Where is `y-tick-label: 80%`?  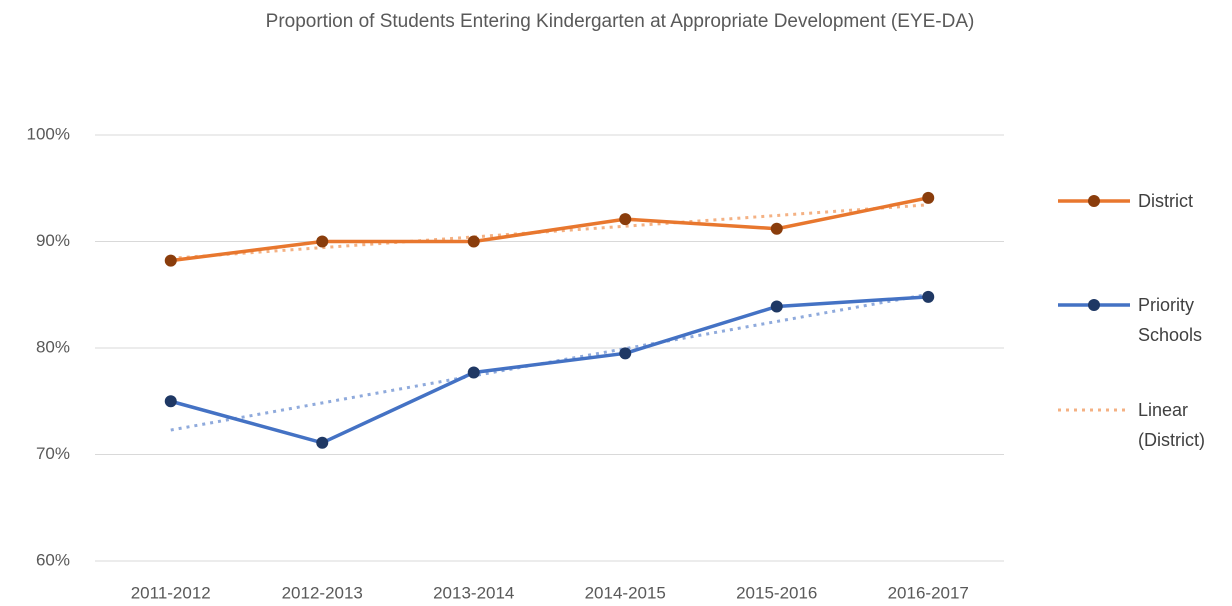 y-tick-label: 80% is located at coordinates (53, 346).